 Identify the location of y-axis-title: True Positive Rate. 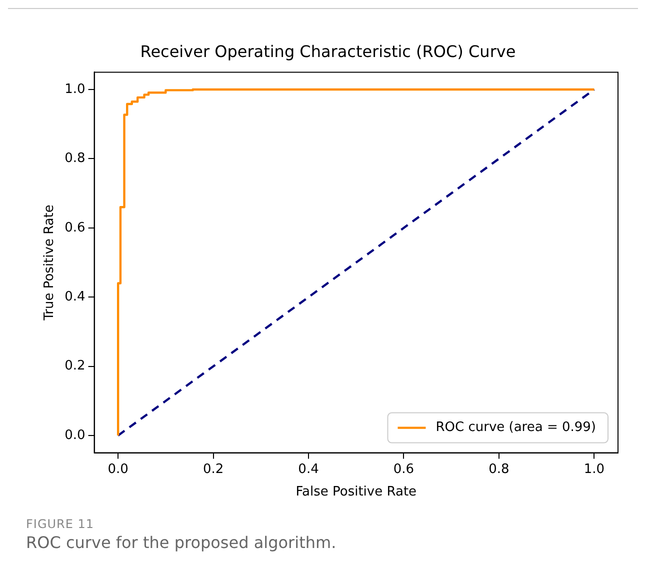
(50, 263).